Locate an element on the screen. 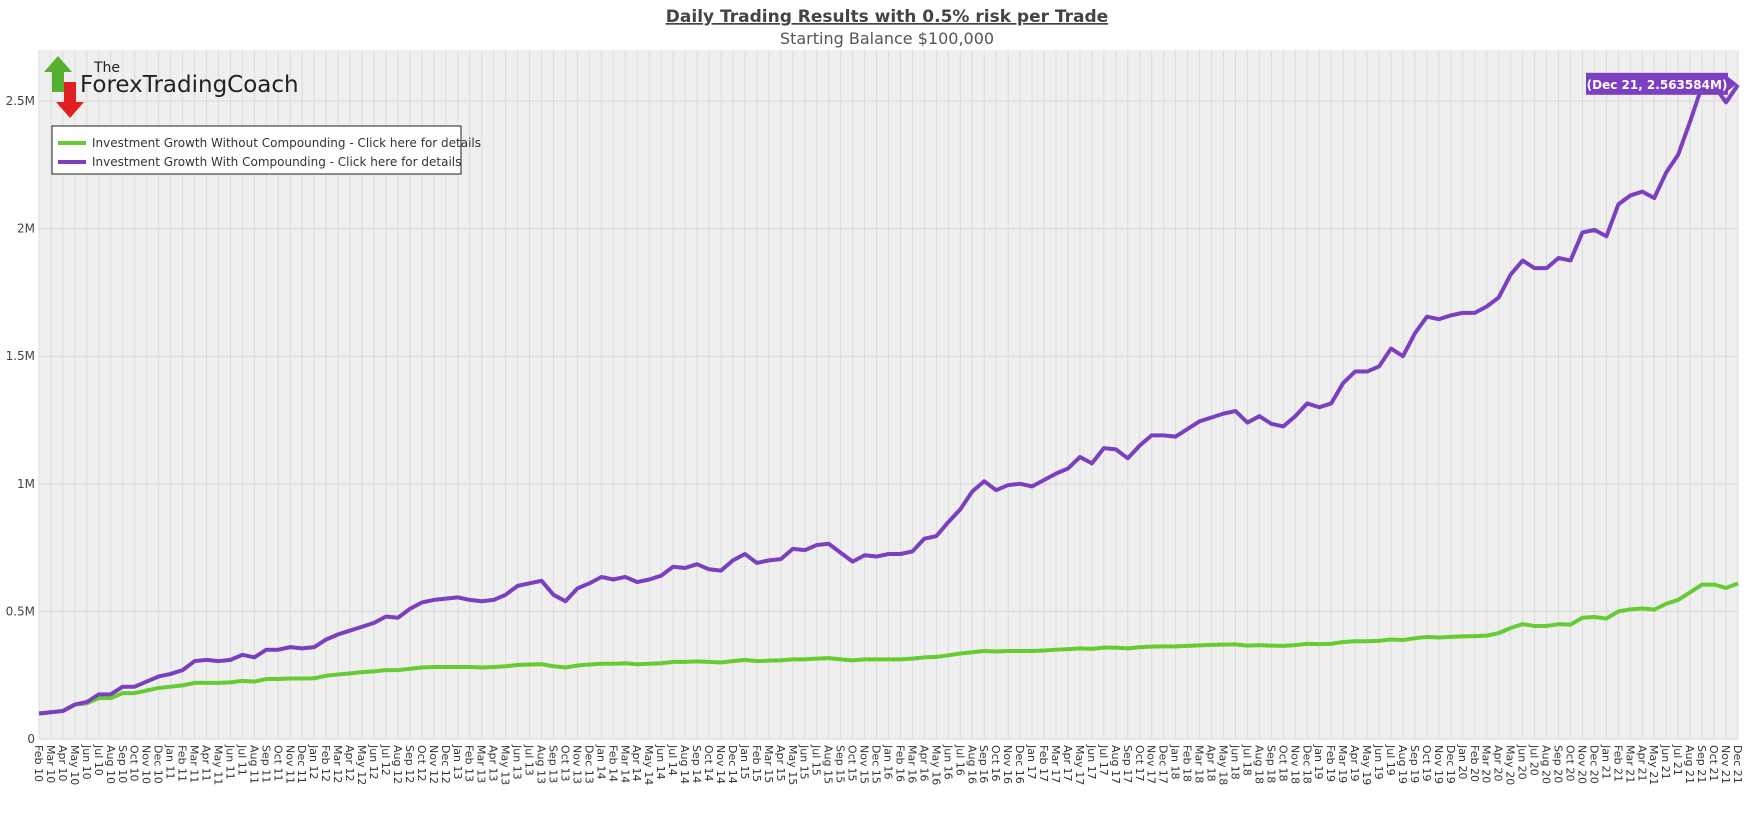  x-tick-label: Aug 13 is located at coordinates (541, 764).